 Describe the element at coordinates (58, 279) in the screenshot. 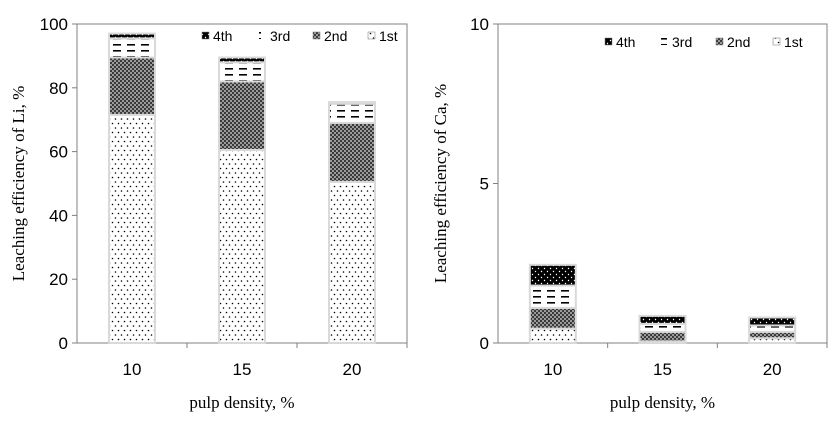

I see `y-tick-label: 20` at that location.